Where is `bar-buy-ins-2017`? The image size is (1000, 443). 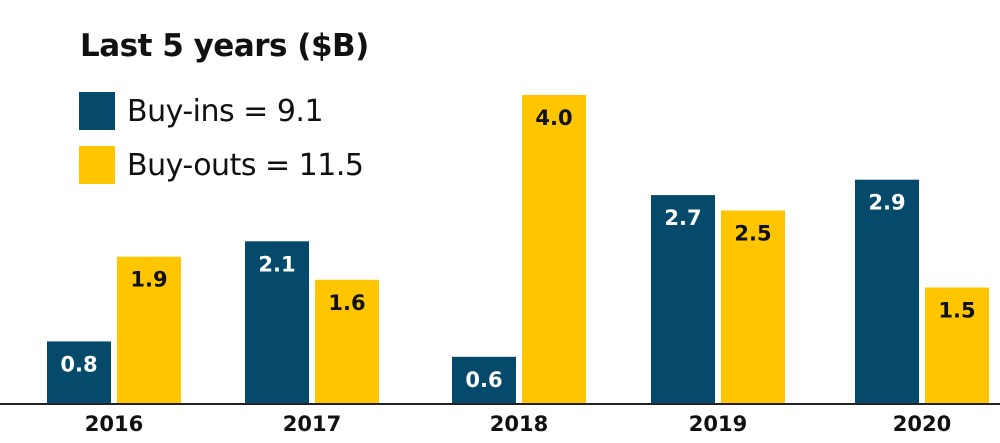 bar-buy-ins-2017 is located at coordinates (277, 322).